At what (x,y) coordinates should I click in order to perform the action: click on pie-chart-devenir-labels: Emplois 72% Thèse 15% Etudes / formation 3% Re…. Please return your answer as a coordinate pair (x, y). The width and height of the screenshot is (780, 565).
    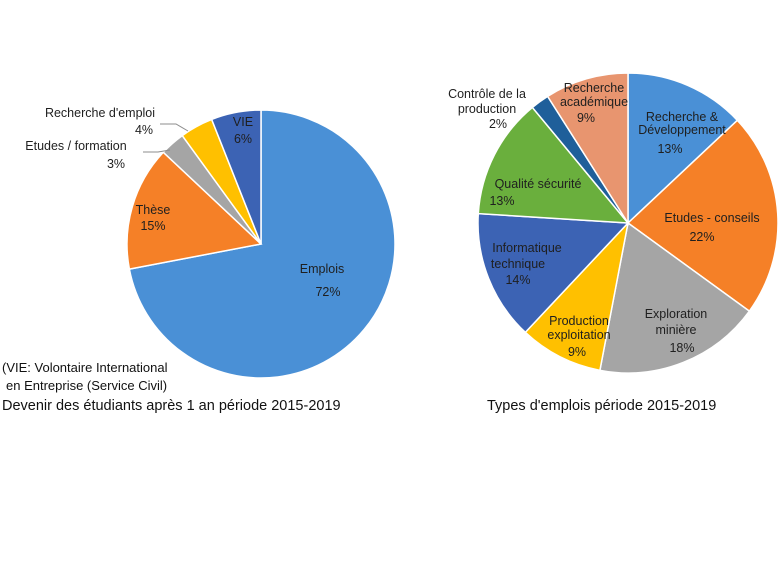
    Looking at the image, I should click on (184, 202).